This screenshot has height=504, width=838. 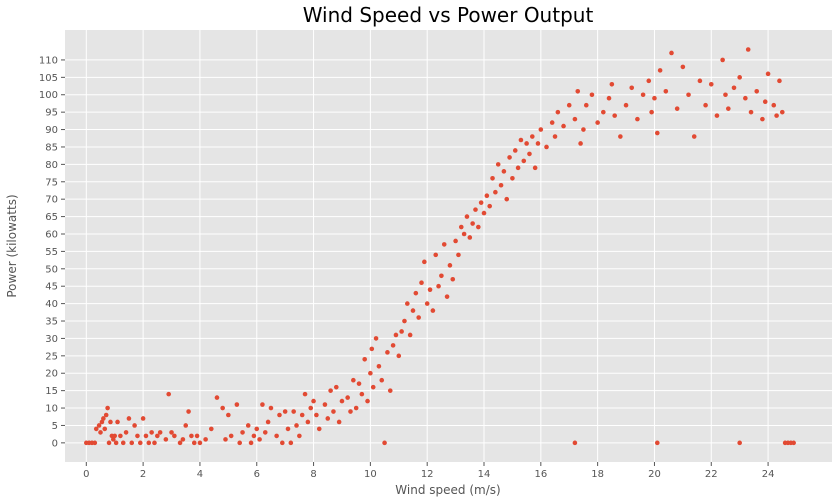 I want to click on y-tick-label: 35, so click(x=51, y=322).